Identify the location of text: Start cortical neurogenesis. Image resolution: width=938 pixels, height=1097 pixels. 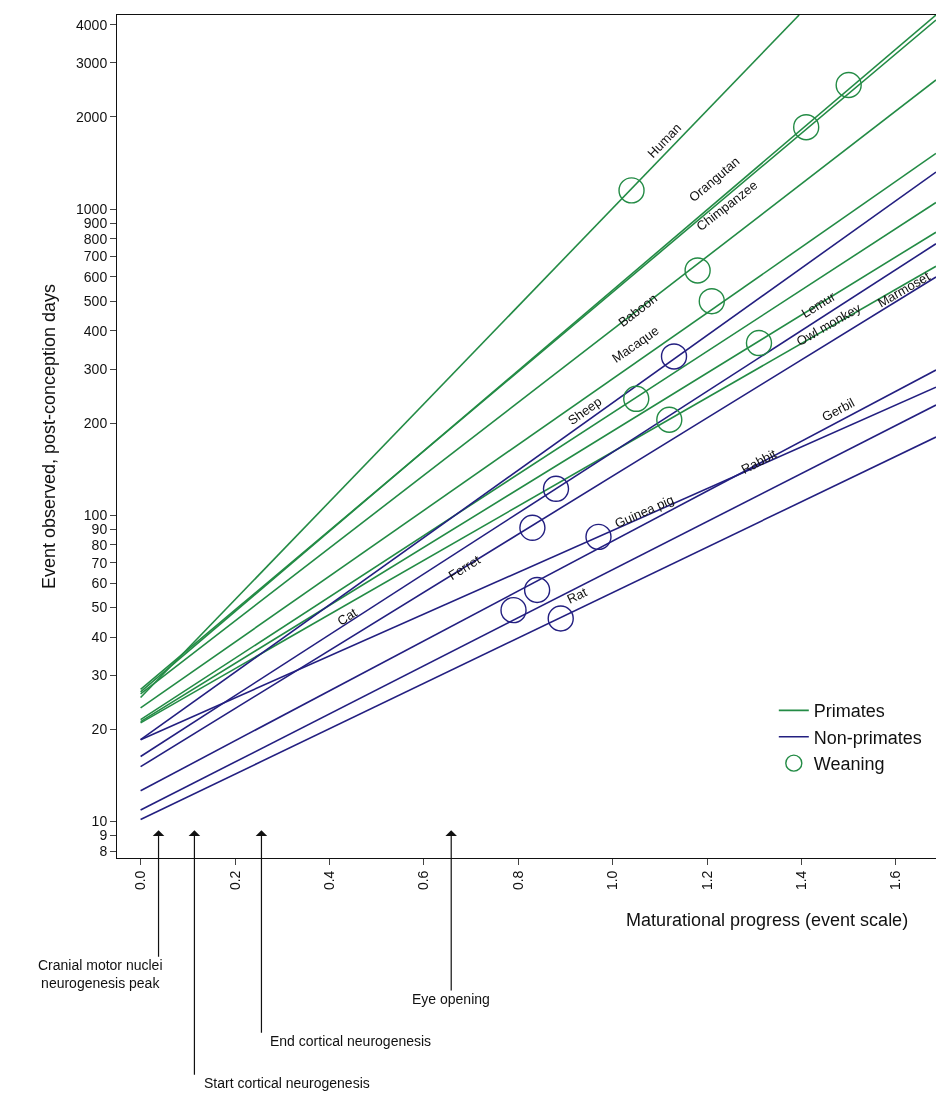
(287, 1083).